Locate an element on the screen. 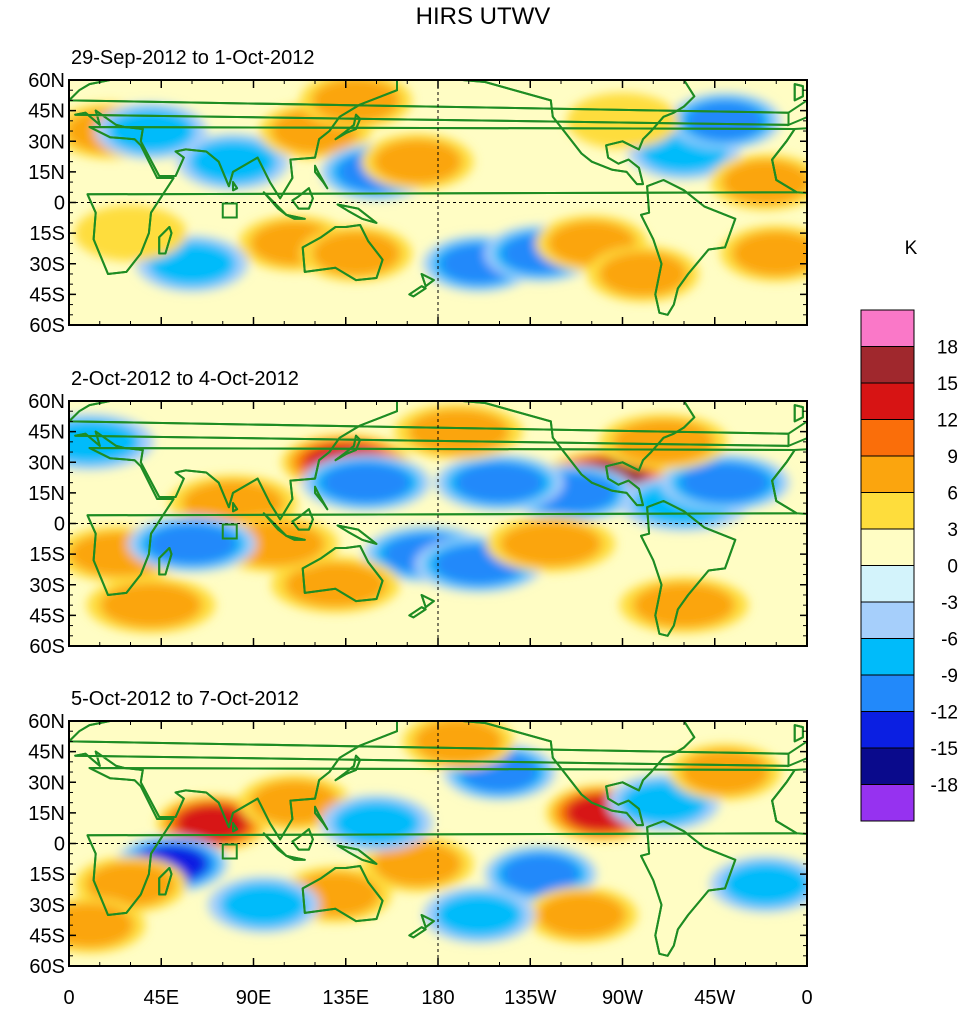 This screenshot has height=1013, width=963. panel-subtitle: 29-Sep-2012 to 1-Oct-2012 is located at coordinates (193, 58).